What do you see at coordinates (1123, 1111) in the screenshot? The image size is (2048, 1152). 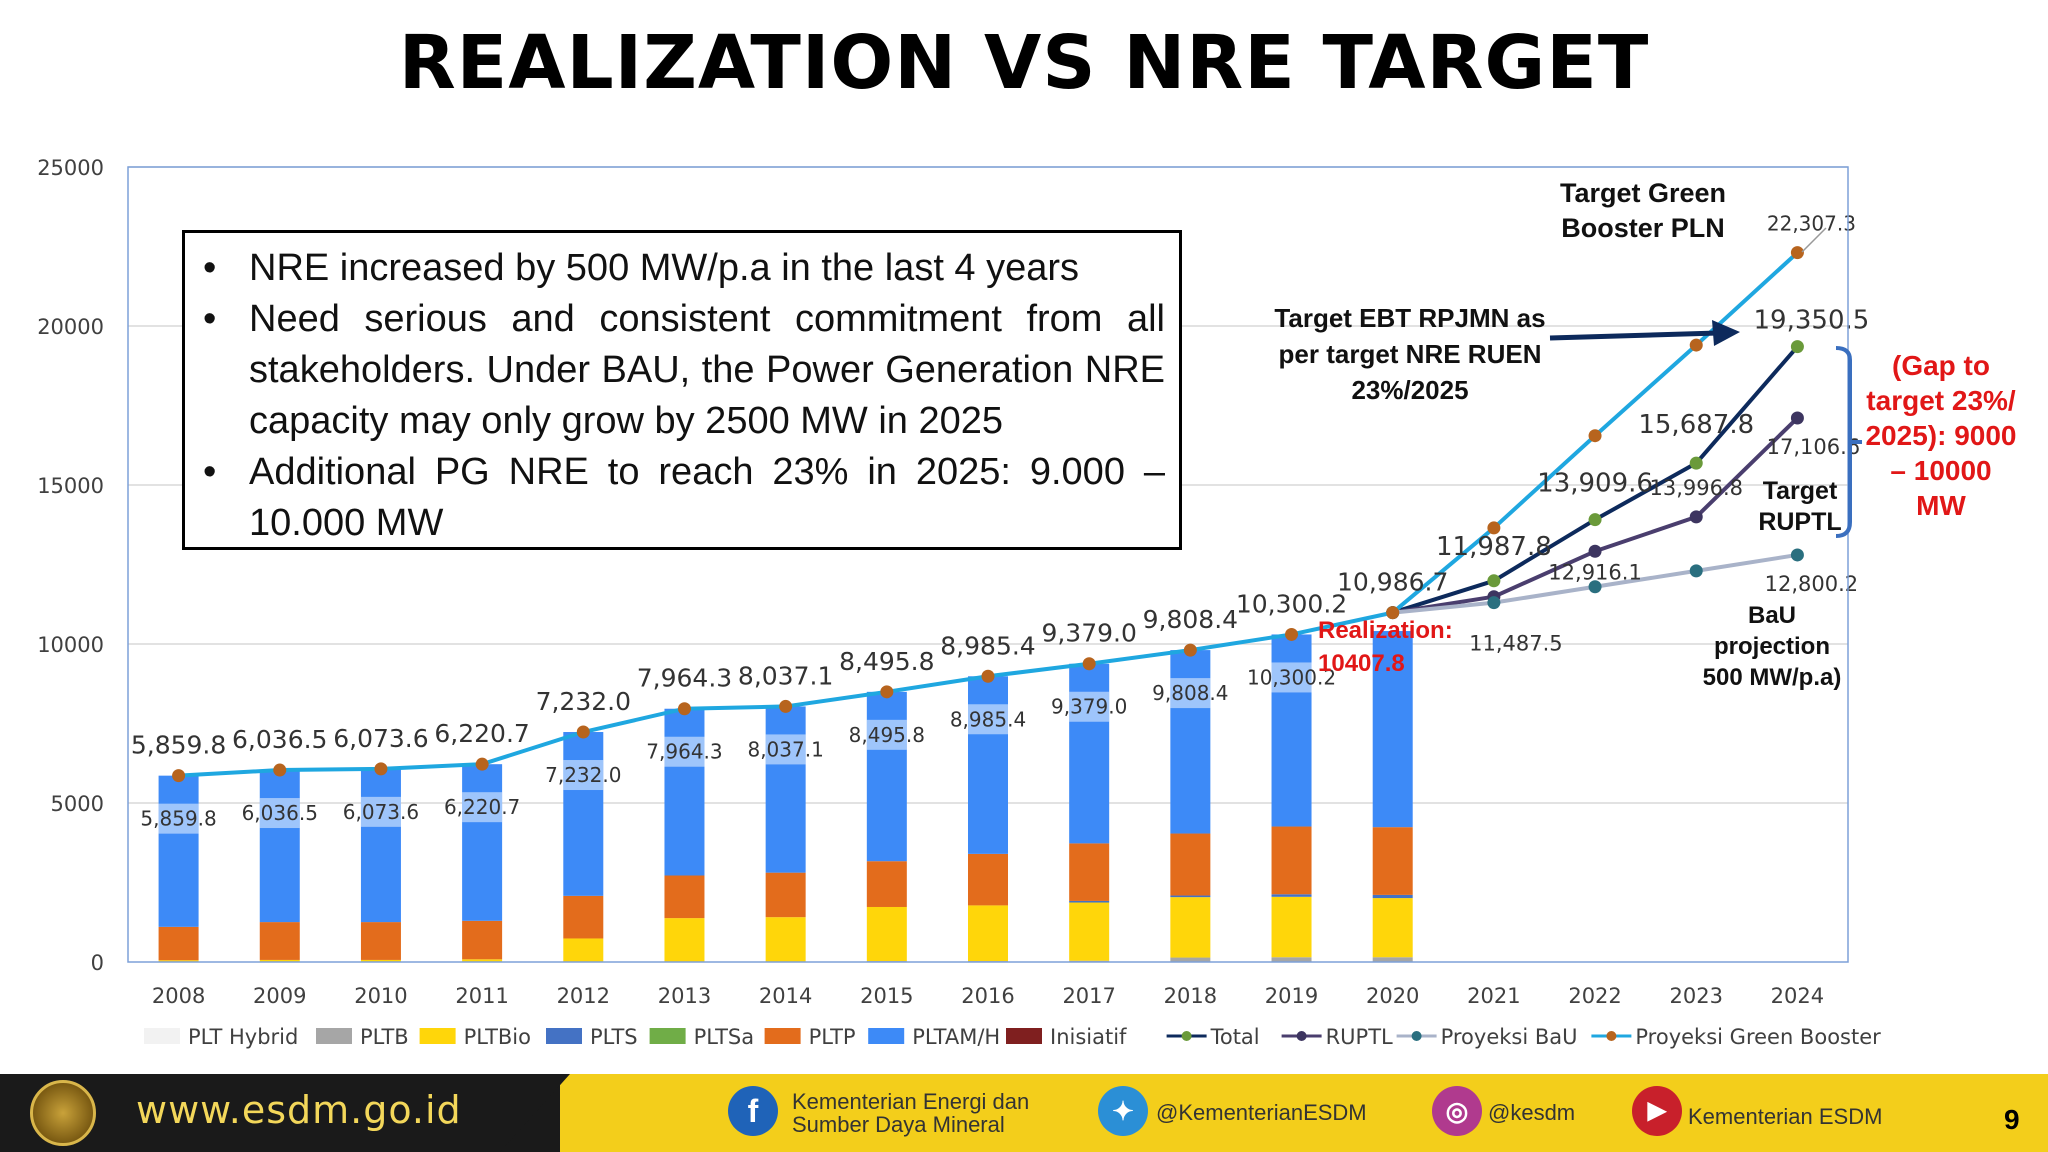 I see `twitter-icon: ✦` at bounding box center [1123, 1111].